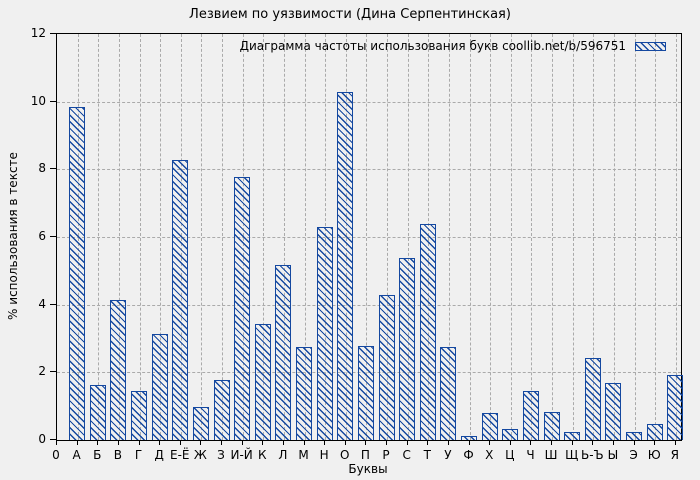 The width and height of the screenshot is (700, 480). Describe the element at coordinates (241, 455) in the screenshot. I see `x-tick-label: И-Й` at that location.